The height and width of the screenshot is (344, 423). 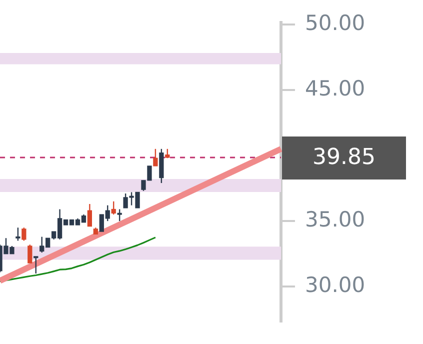 I want to click on ref-line-label: 39.85, so click(x=344, y=157).